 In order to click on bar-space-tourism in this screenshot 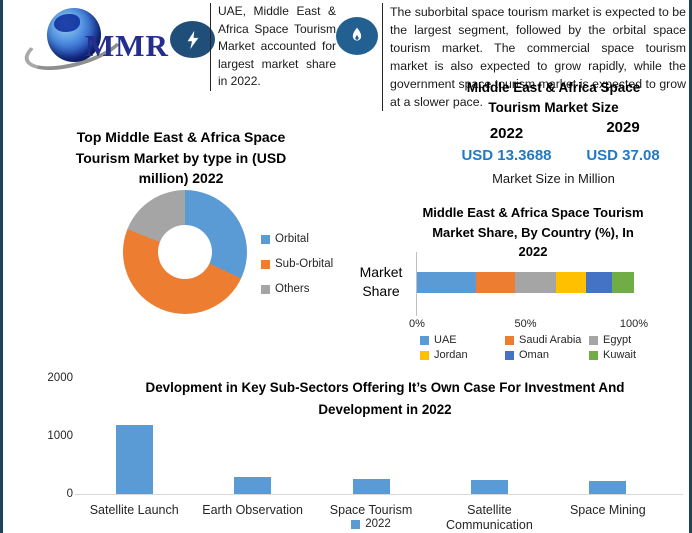, I will do `click(371, 486)`.